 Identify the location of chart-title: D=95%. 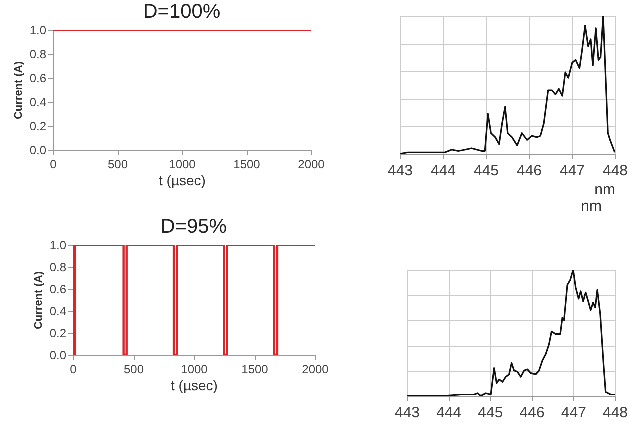
(194, 227).